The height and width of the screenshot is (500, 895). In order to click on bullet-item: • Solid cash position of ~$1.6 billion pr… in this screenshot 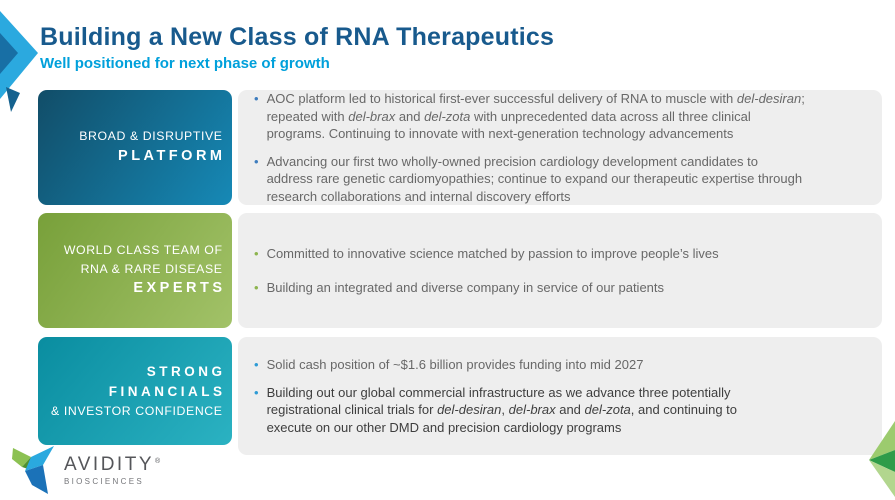, I will do `click(563, 365)`.